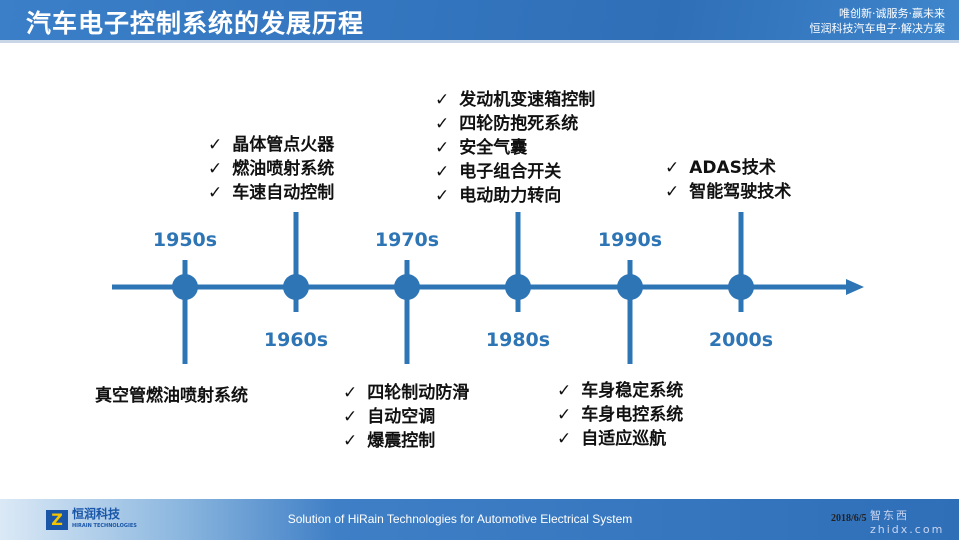  Describe the element at coordinates (407, 240) in the screenshot. I see `decade-label: 1970s` at that location.